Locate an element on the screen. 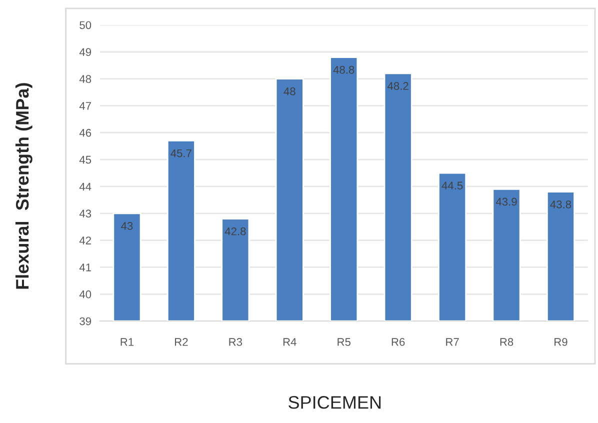  y-tick-label: 41 is located at coordinates (85, 268).